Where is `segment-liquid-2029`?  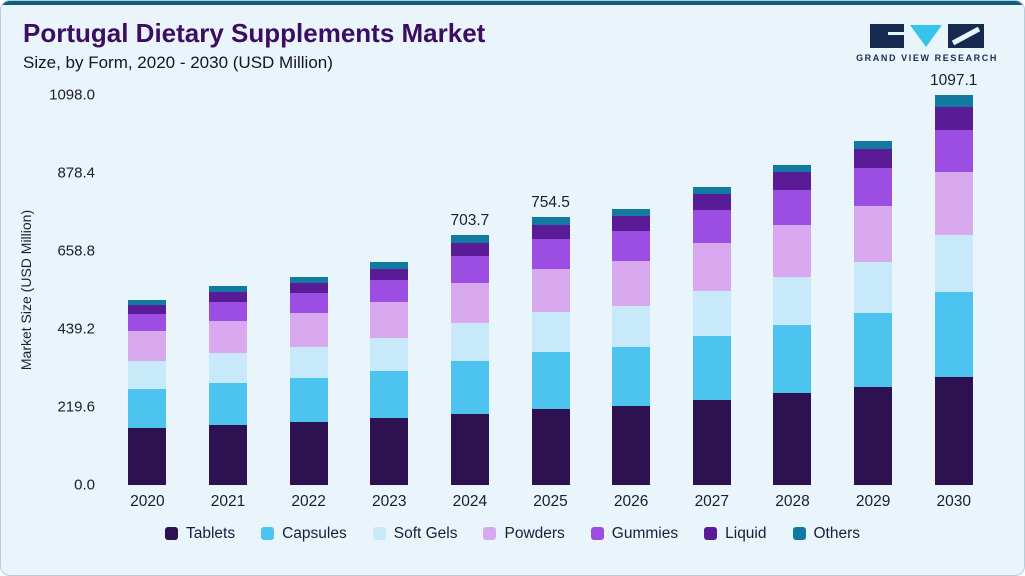 segment-liquid-2029 is located at coordinates (873, 159).